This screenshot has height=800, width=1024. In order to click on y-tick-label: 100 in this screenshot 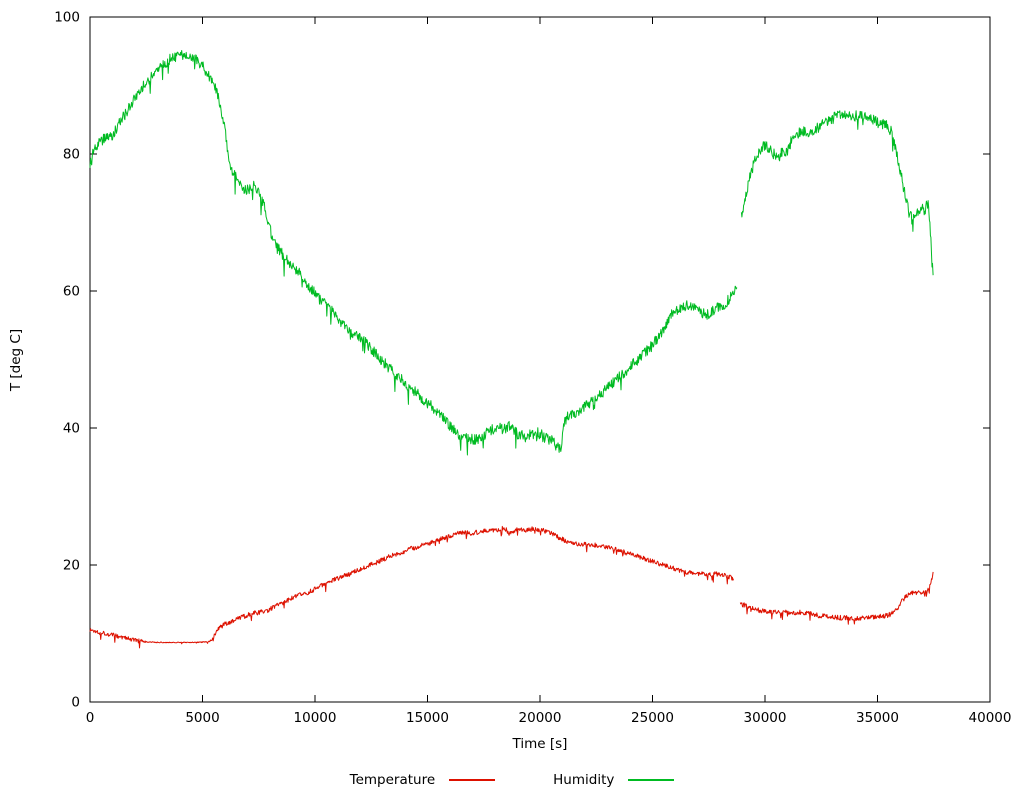, I will do `click(67, 18)`.